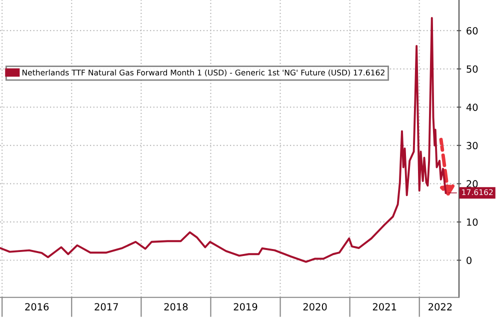 This screenshot has width=500, height=325. I want to click on y-tick-label: 10, so click(472, 222).